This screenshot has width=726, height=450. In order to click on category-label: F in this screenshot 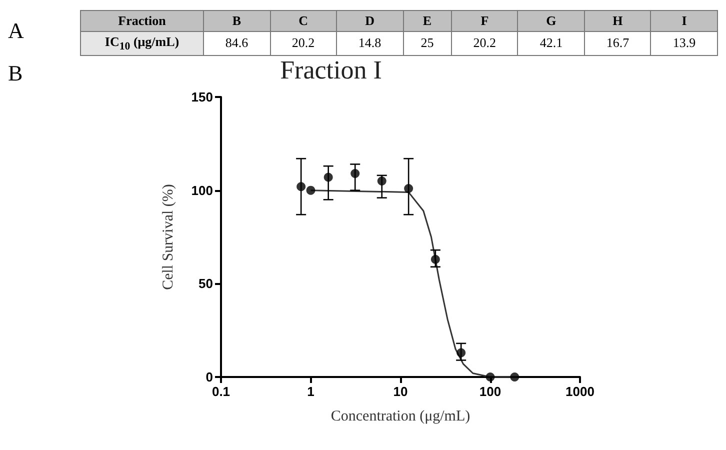, I will do `click(484, 21)`.